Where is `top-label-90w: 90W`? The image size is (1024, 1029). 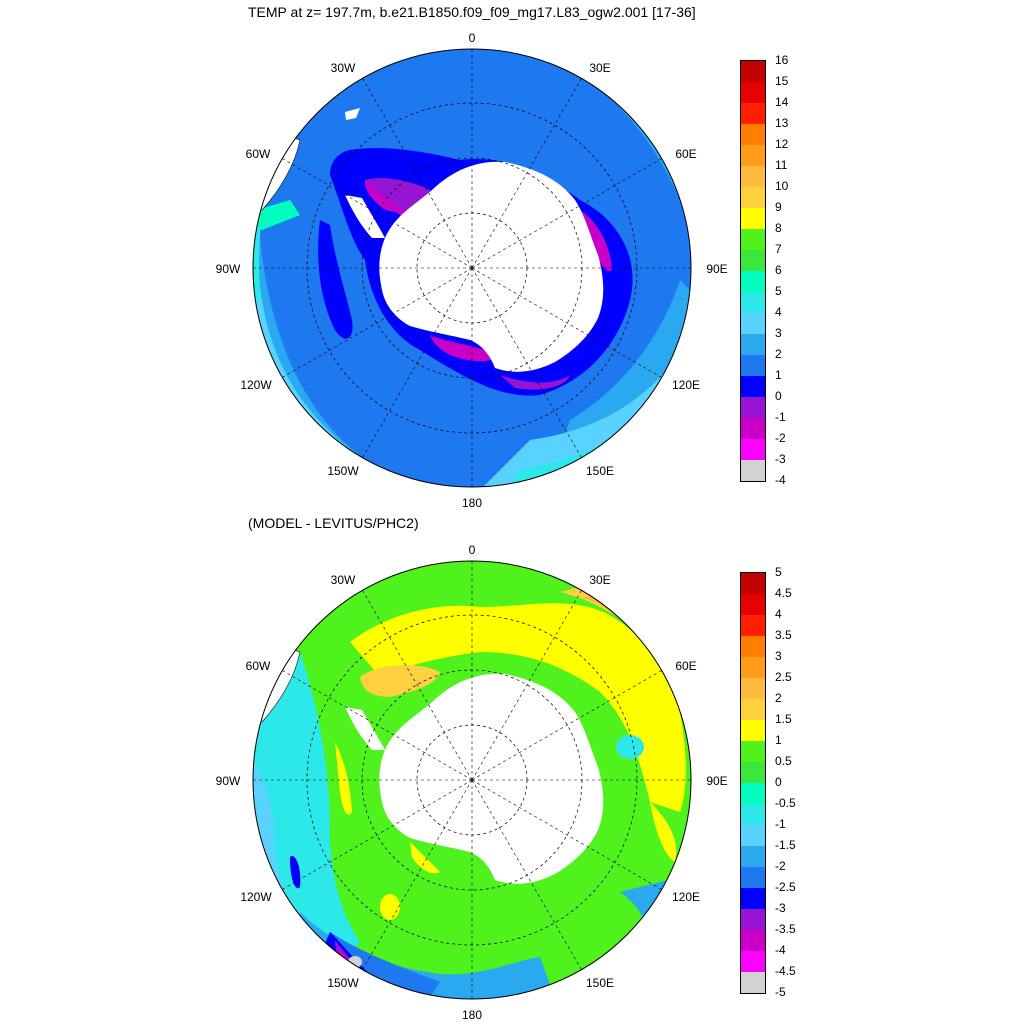
top-label-90w: 90W is located at coordinates (228, 269).